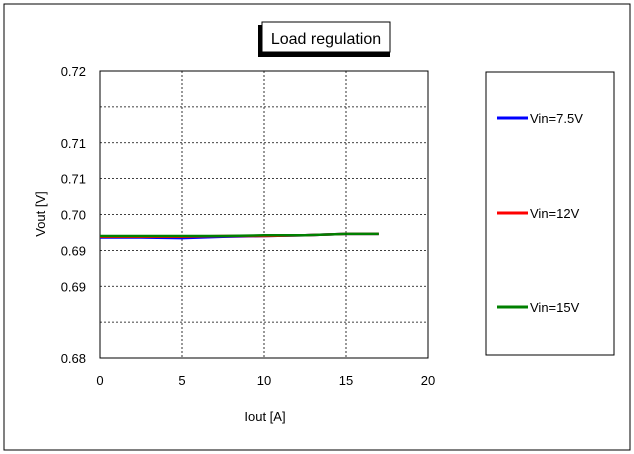 This screenshot has width=634, height=454. I want to click on y-tick-label: 0.68, so click(73, 358).